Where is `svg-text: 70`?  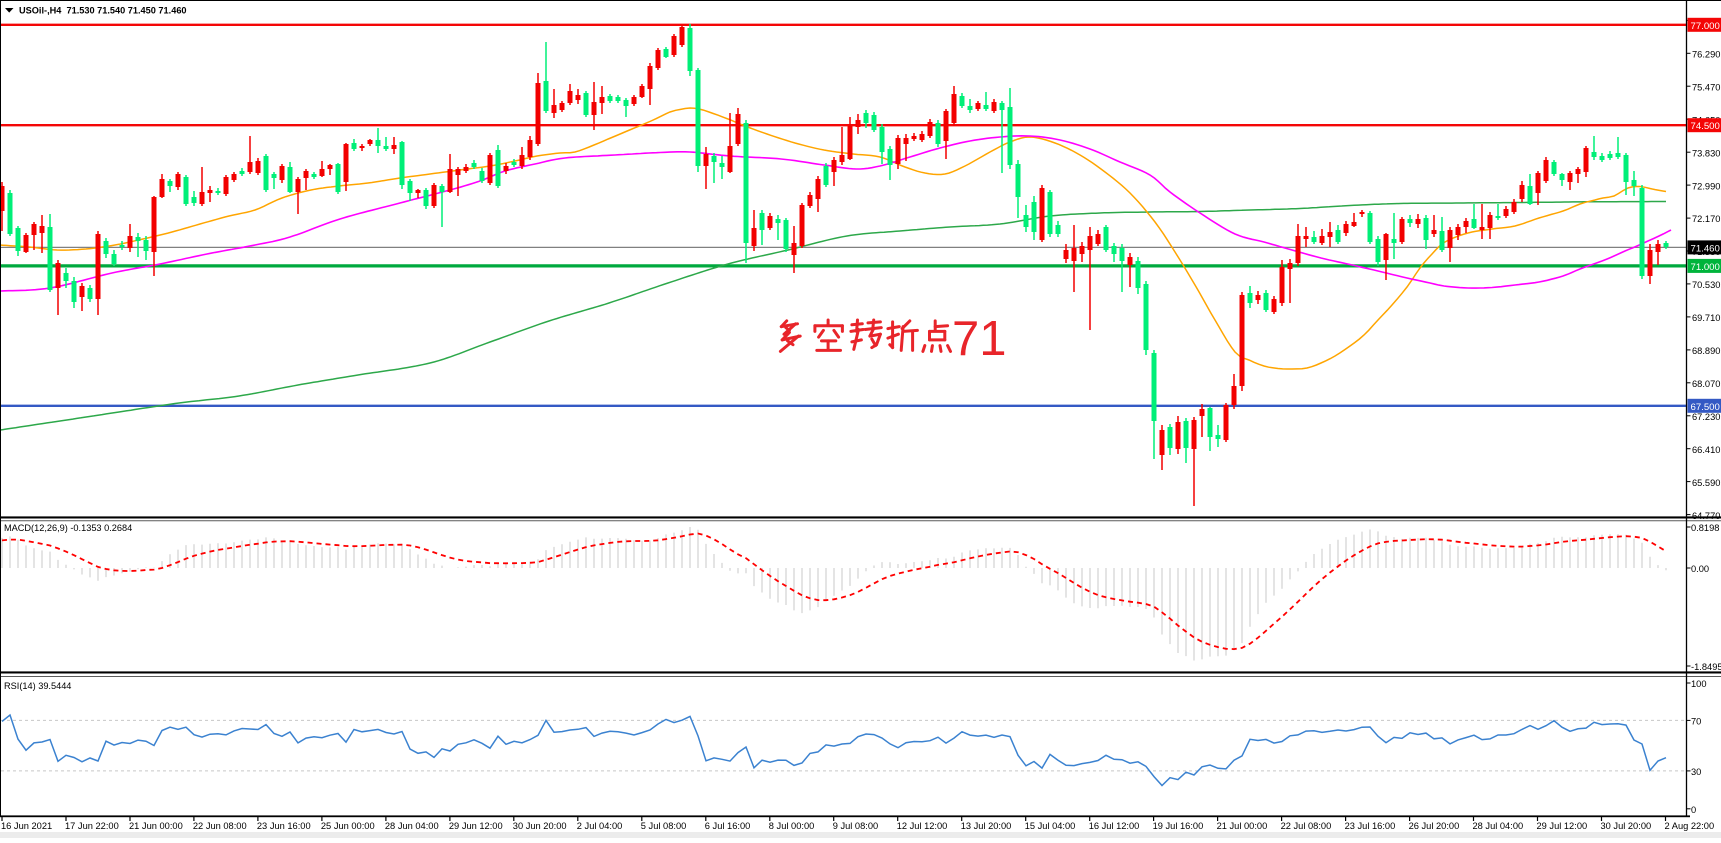
svg-text: 70 is located at coordinates (1696, 722).